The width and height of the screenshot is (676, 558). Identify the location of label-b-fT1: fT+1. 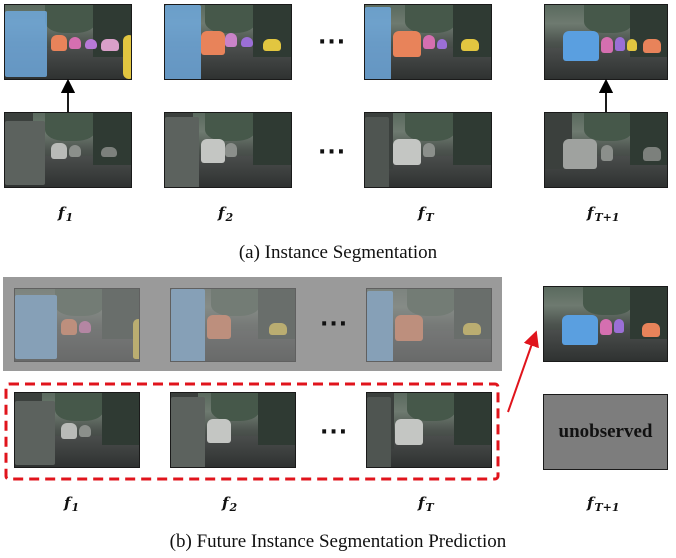
(603, 504).